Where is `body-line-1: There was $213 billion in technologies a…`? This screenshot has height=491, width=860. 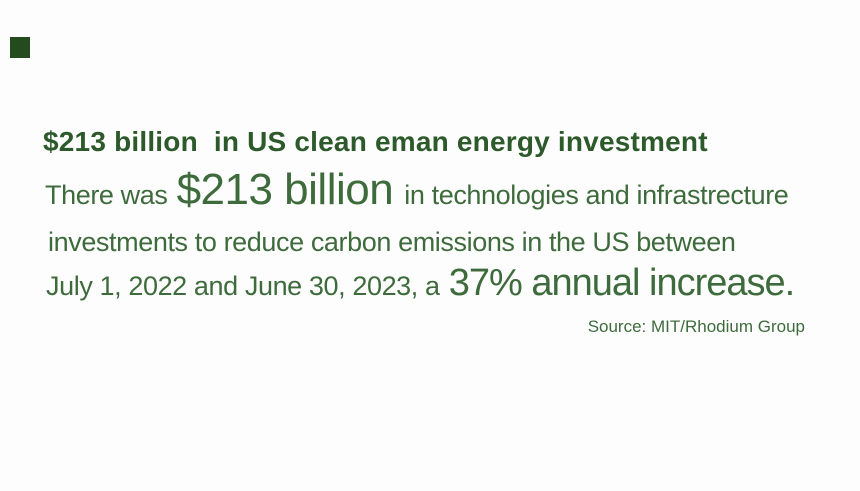
body-line-1: There was $213 billion in technologies a… is located at coordinates (417, 189).